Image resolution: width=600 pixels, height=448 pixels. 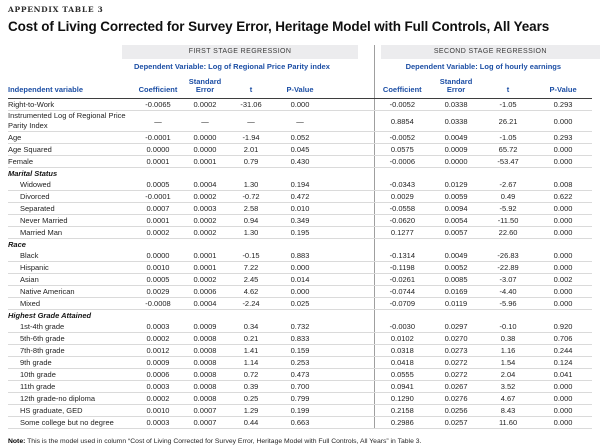 I want to click on first-stage-standard-error: 0.0003, so click(x=205, y=208).